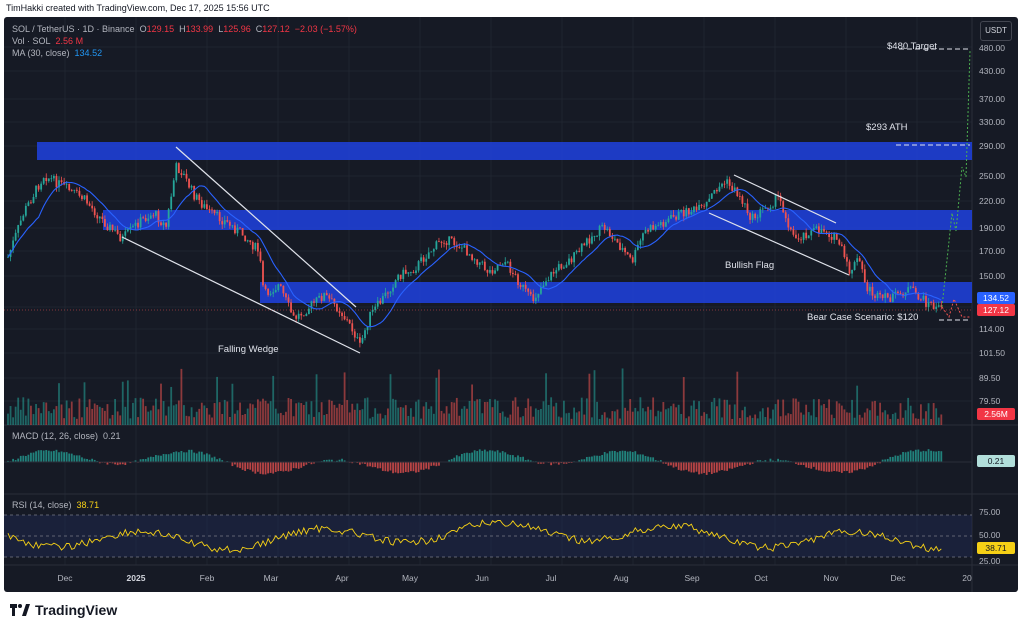 The width and height of the screenshot is (1024, 630). What do you see at coordinates (342, 578) in the screenshot?
I see `time-axis-label: Apr` at bounding box center [342, 578].